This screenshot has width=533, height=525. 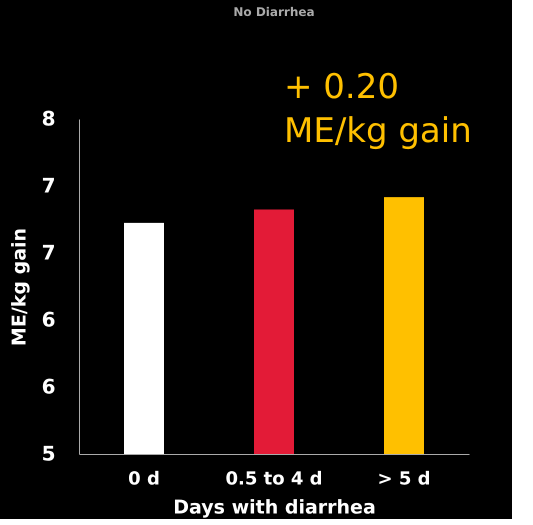 What do you see at coordinates (274, 507) in the screenshot?
I see `x-axis-title: Days with diarrhea` at bounding box center [274, 507].